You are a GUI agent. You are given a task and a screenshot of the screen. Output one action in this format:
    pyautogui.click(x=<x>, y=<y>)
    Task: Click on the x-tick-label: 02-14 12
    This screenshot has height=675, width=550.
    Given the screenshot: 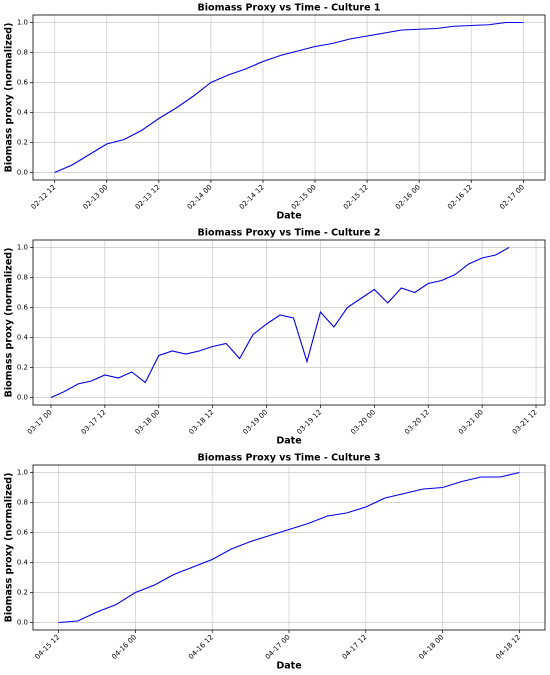 What is the action you would take?
    pyautogui.click(x=252, y=197)
    